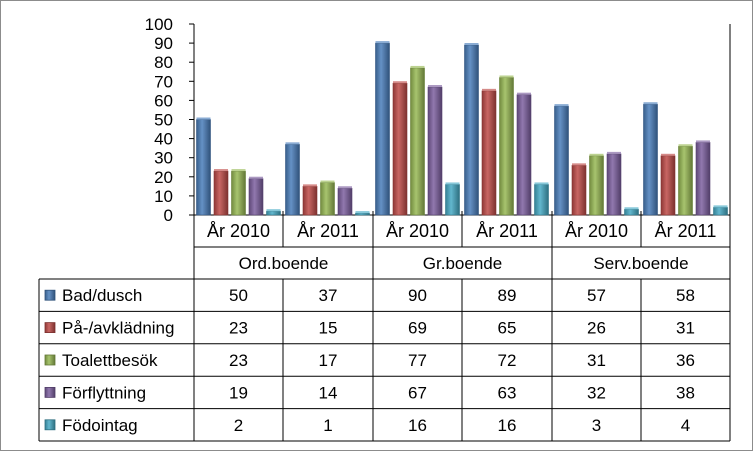 The image size is (753, 452). Describe the element at coordinates (110, 360) in the screenshot. I see `legend-label: Toalettbesök` at that location.